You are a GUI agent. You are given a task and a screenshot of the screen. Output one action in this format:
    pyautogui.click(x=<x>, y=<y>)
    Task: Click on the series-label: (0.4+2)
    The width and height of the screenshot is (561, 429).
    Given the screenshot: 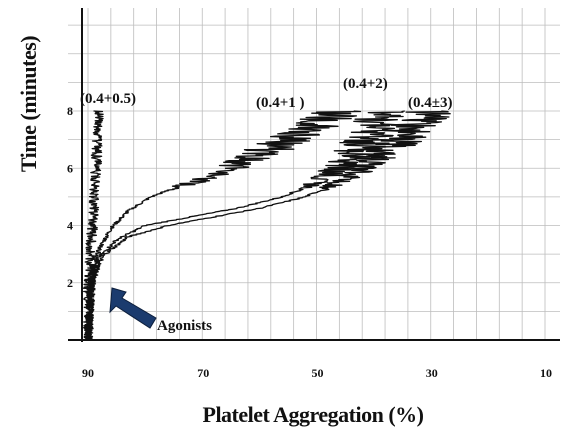 What is the action you would take?
    pyautogui.click(x=365, y=84)
    